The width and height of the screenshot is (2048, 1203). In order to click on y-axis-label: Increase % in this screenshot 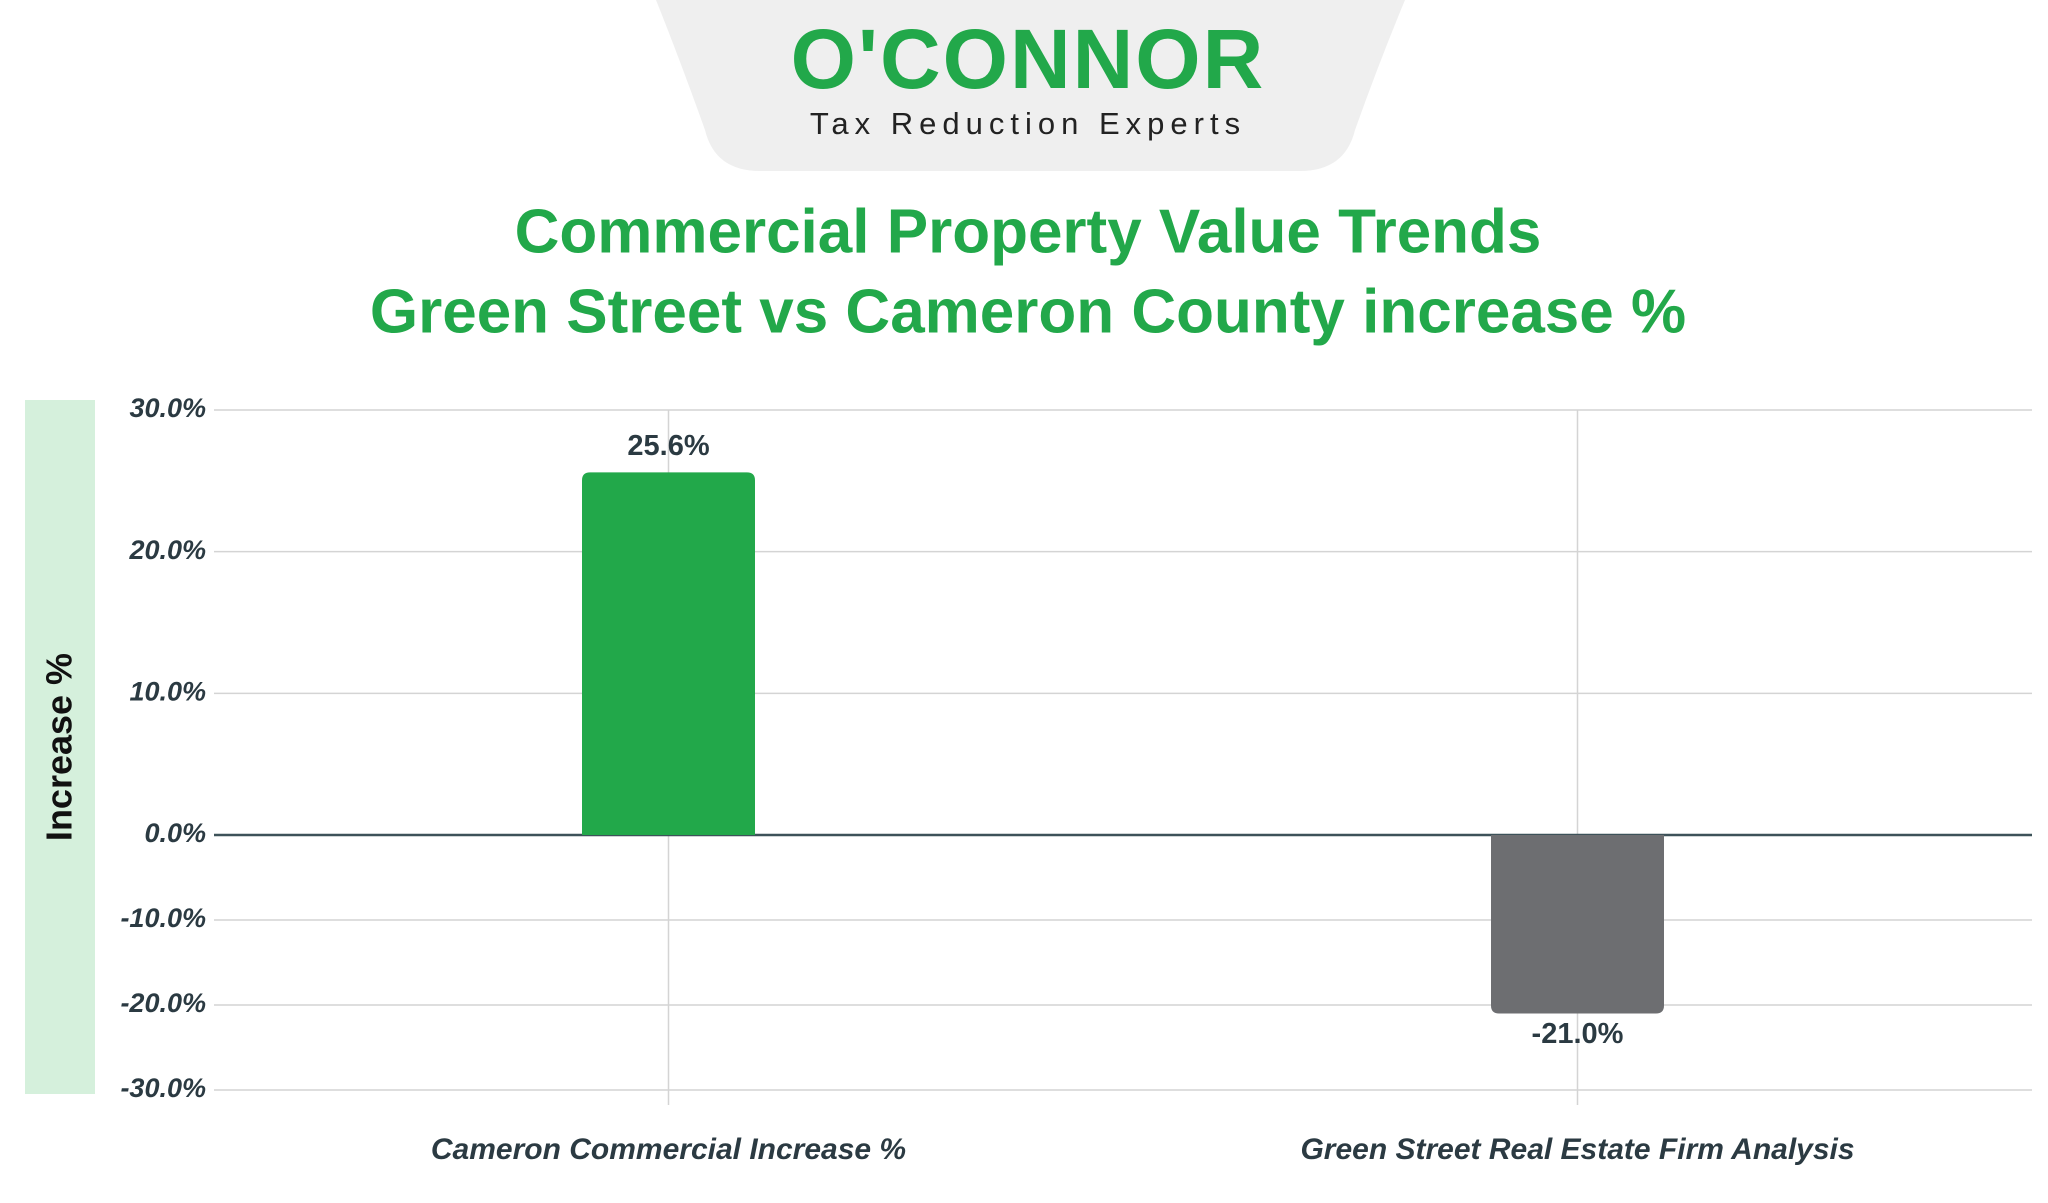, I will do `click(59, 747)`.